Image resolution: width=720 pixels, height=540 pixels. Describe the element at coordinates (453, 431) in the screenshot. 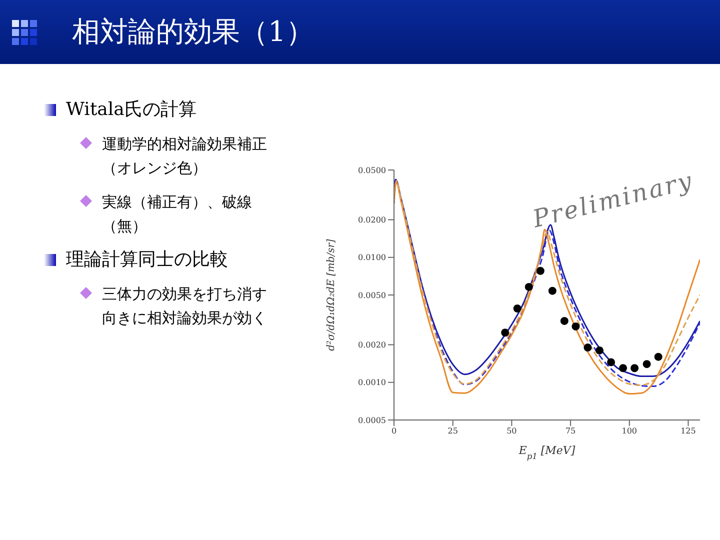

I see `x-tick-label: 25` at that location.